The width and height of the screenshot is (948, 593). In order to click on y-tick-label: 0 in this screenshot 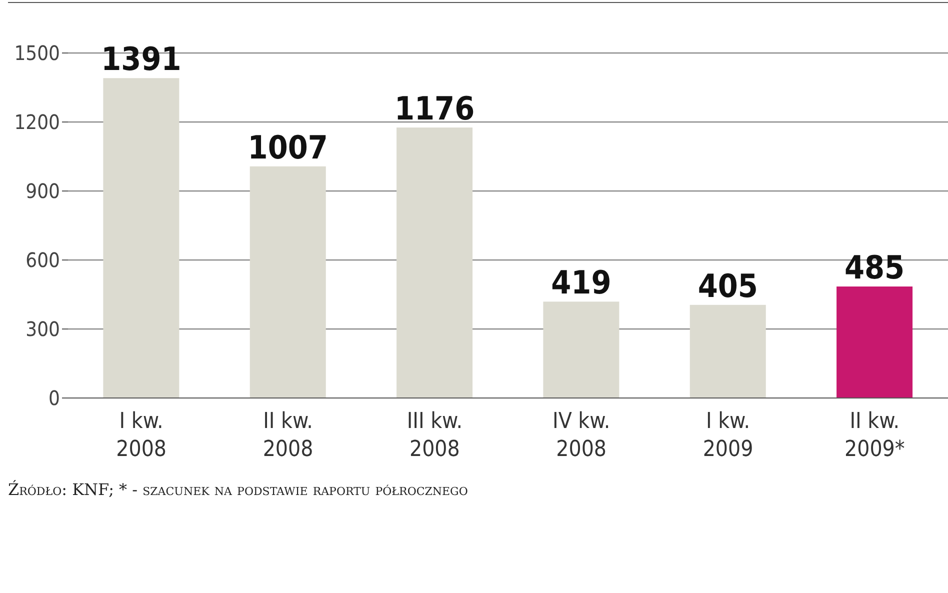, I will do `click(54, 398)`.